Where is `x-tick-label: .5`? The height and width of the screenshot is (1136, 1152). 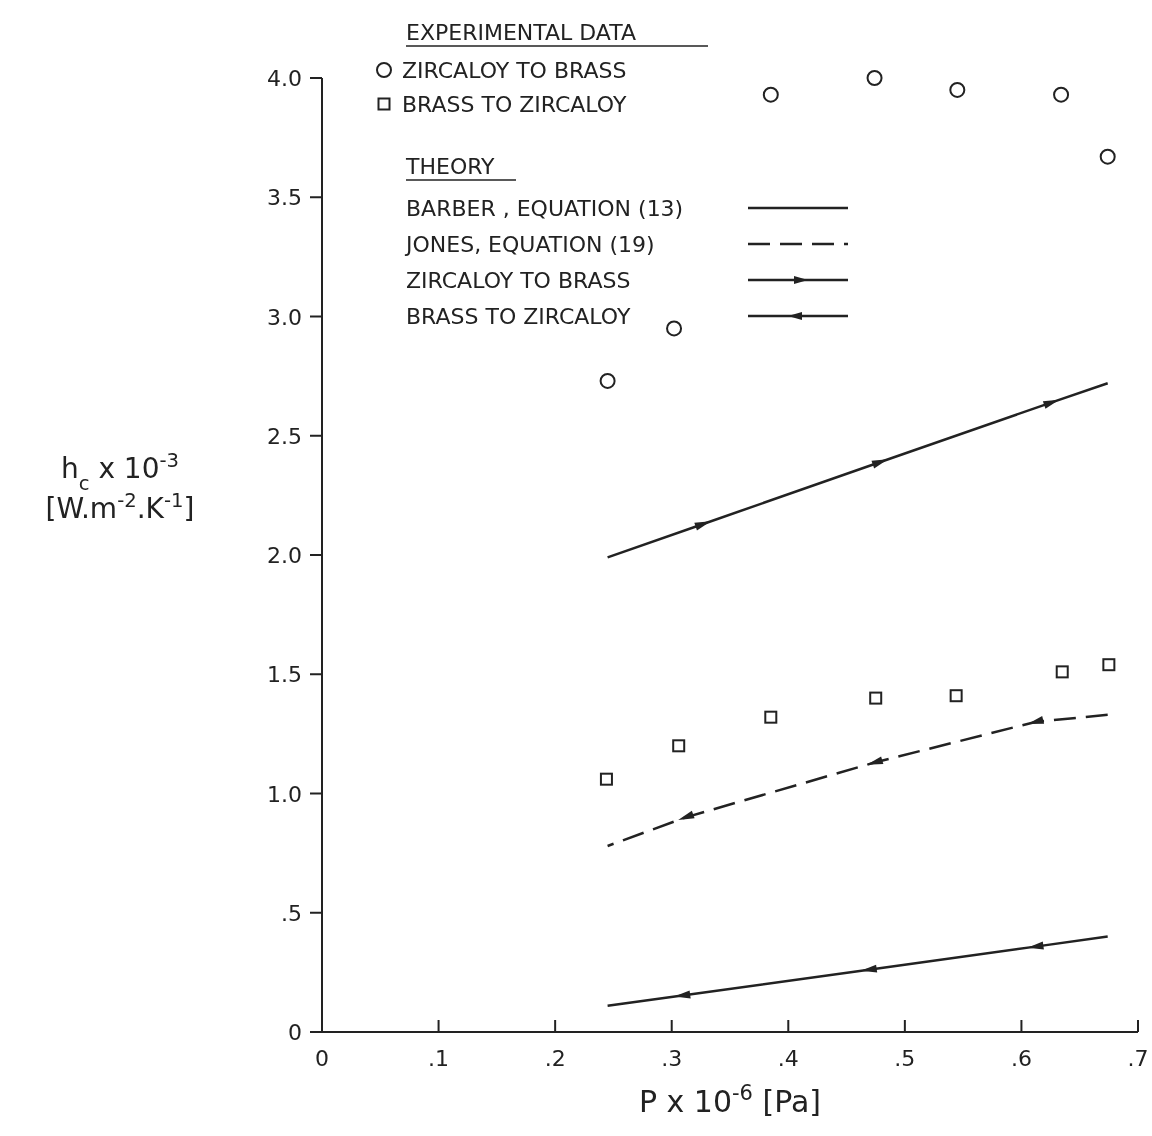
x-tick-label: .5 is located at coordinates (905, 1058).